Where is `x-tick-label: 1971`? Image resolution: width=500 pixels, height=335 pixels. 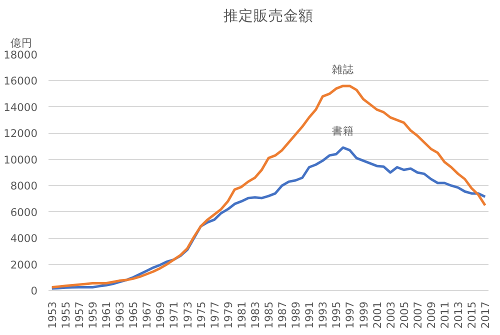
x-tick-label: 1971 is located at coordinates (174, 315).